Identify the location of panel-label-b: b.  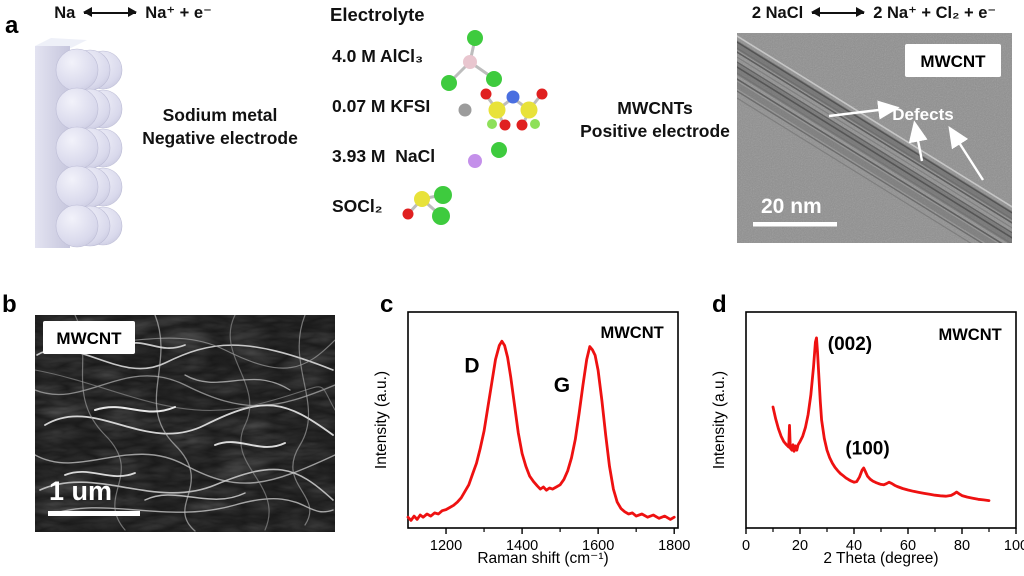
(9, 304).